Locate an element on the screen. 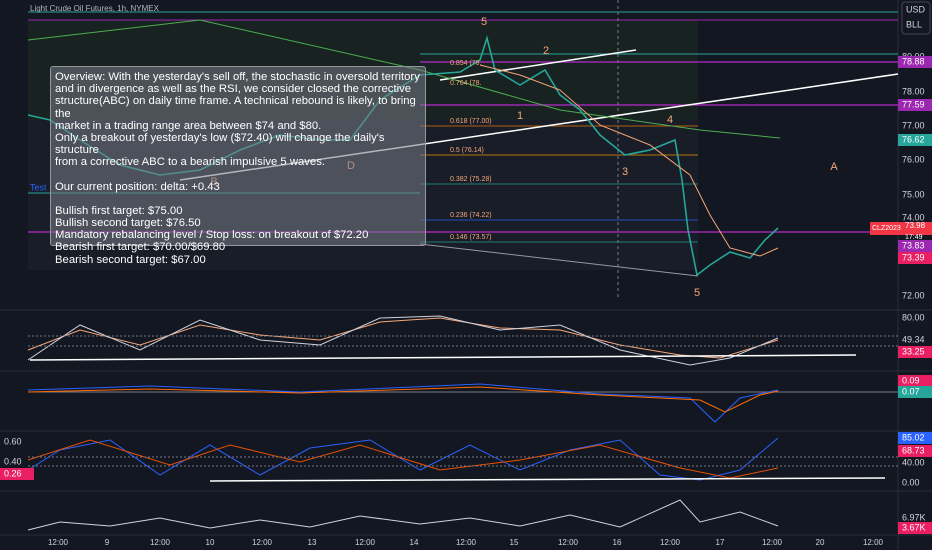 This screenshot has width=932, height=550. axis-label: 3.67K is located at coordinates (914, 527).